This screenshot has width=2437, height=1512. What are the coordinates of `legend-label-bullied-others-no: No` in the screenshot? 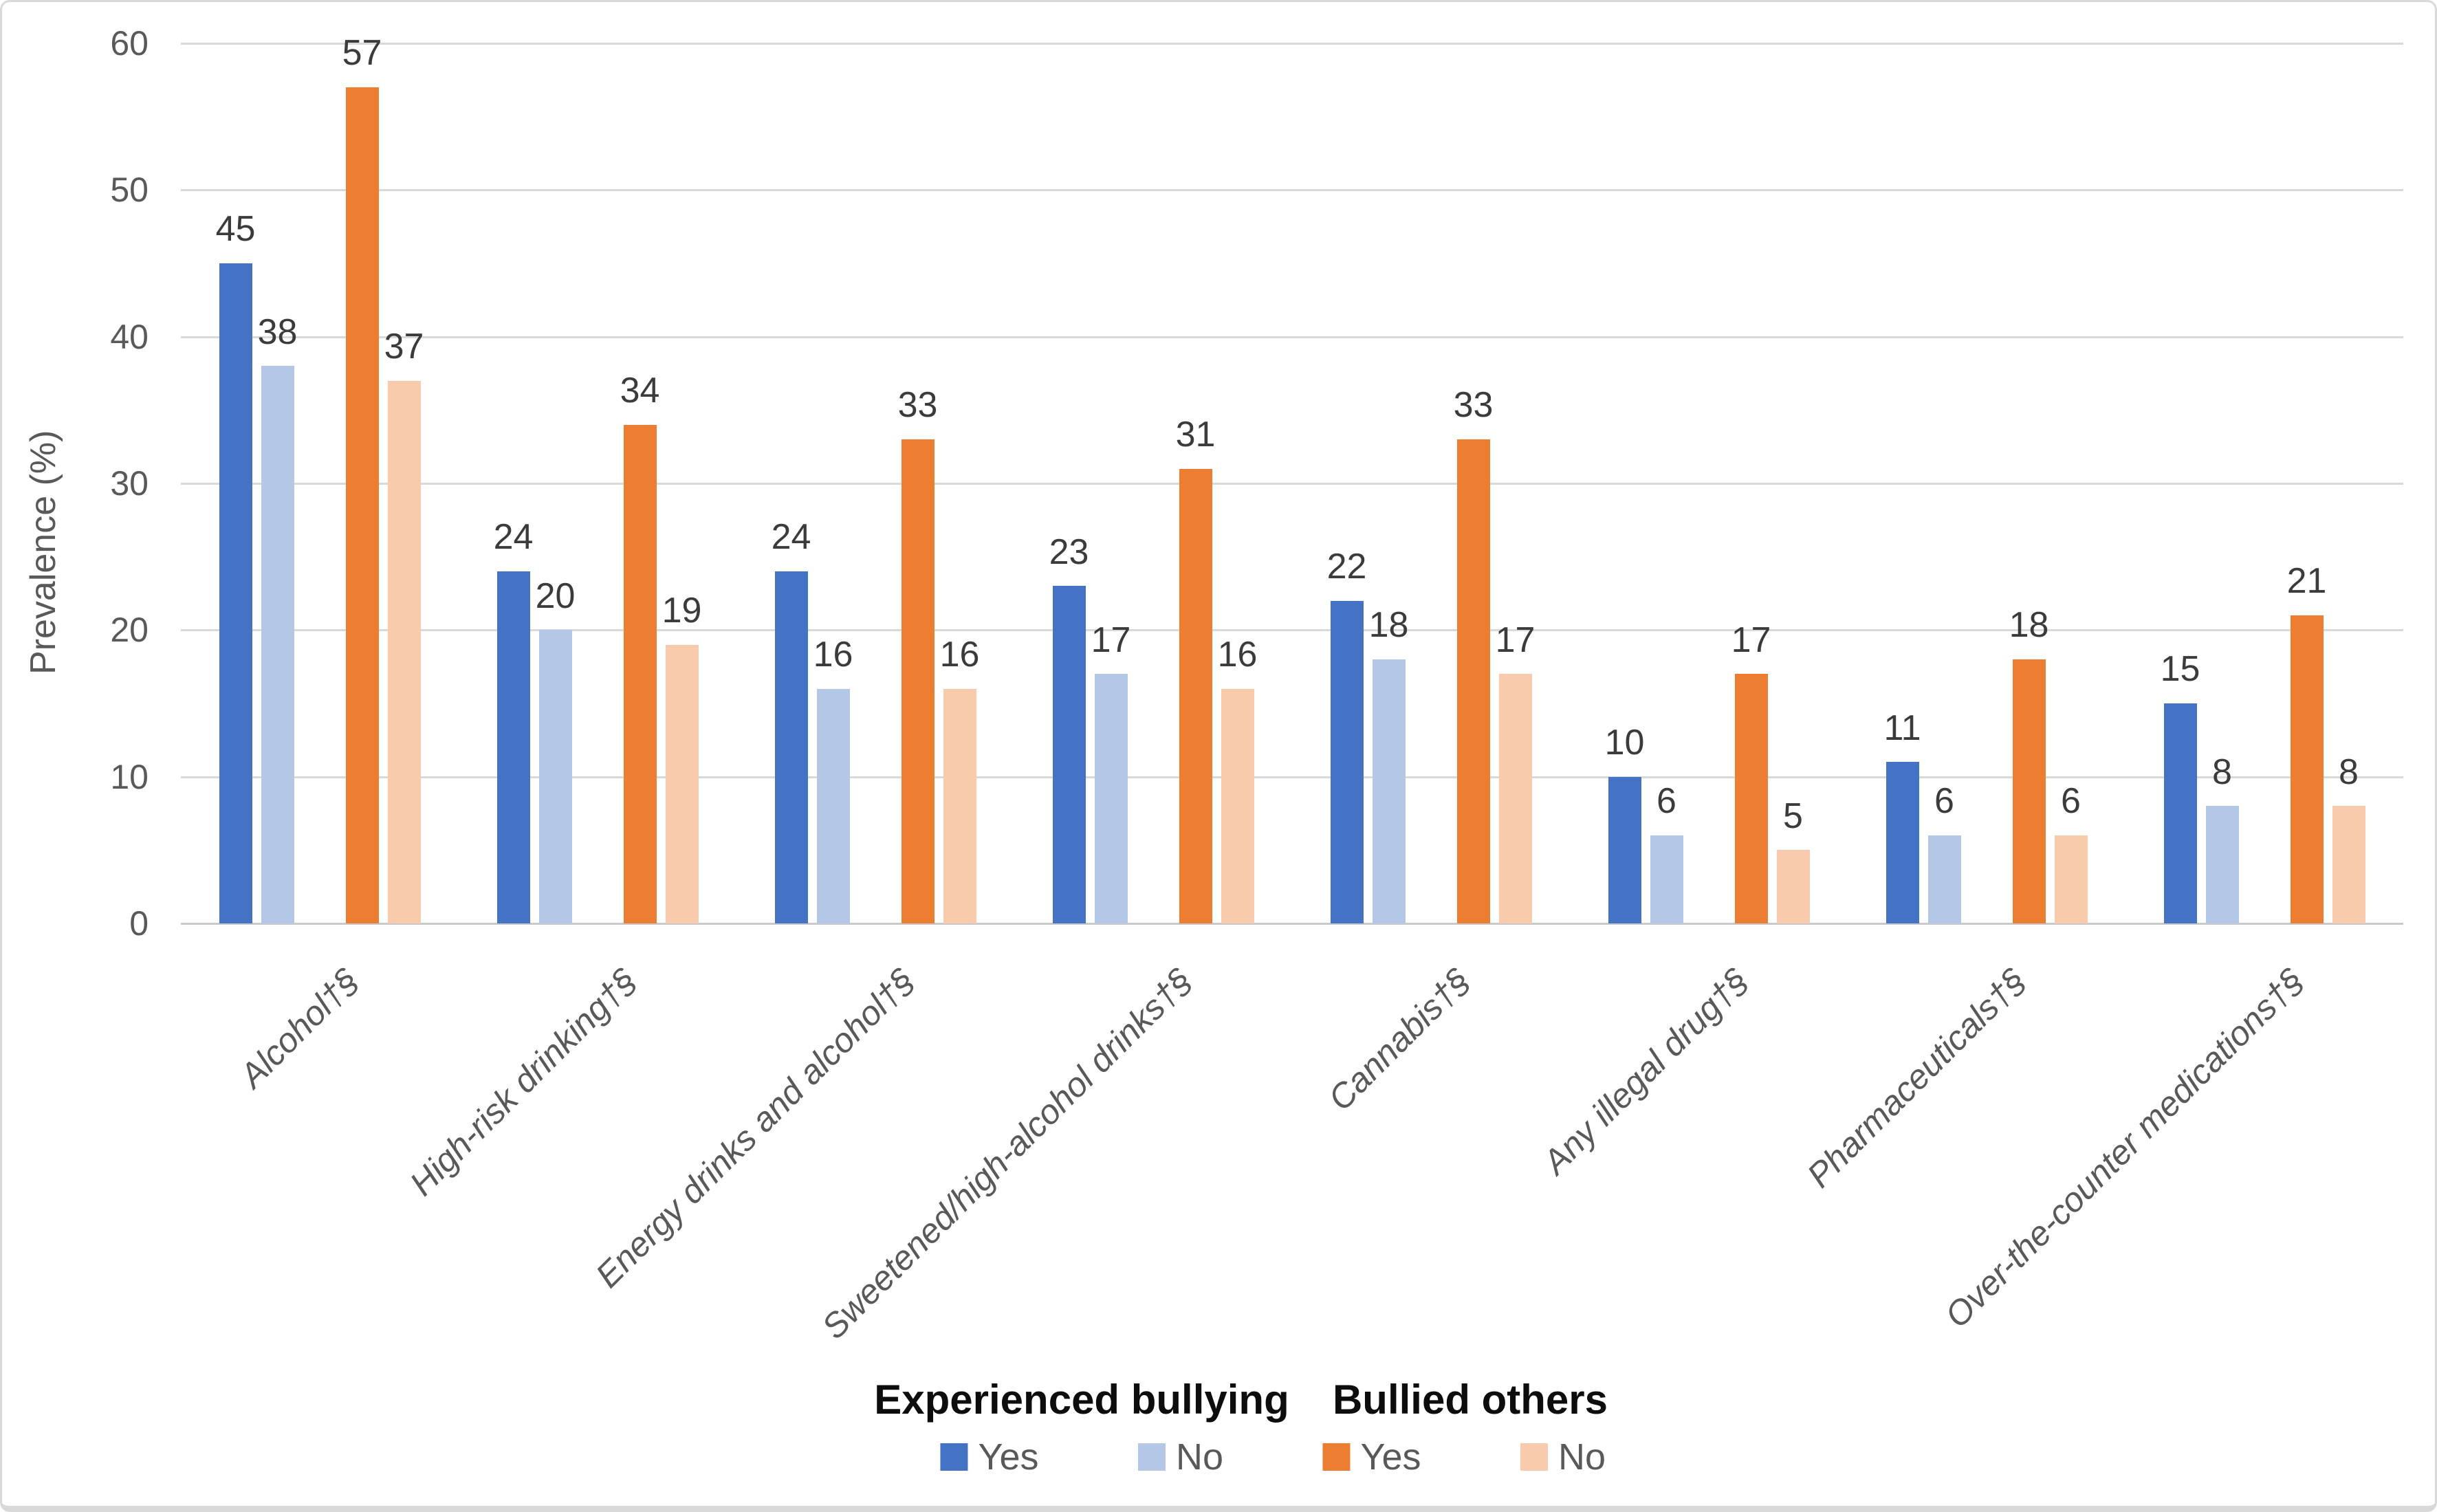 It's located at (1582, 1457).